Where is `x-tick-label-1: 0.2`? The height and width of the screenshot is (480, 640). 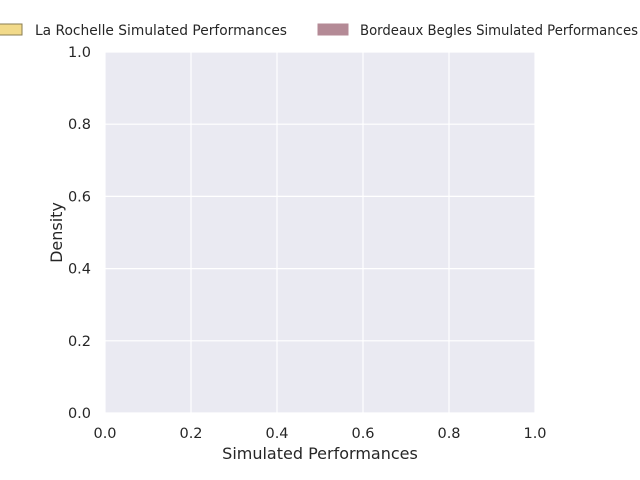
x-tick-label-1: 0.2 is located at coordinates (190, 434).